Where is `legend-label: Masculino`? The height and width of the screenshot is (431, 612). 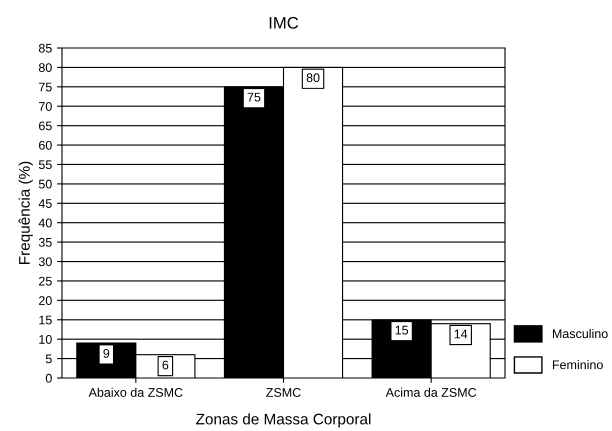
legend-label: Masculino is located at coordinates (580, 333).